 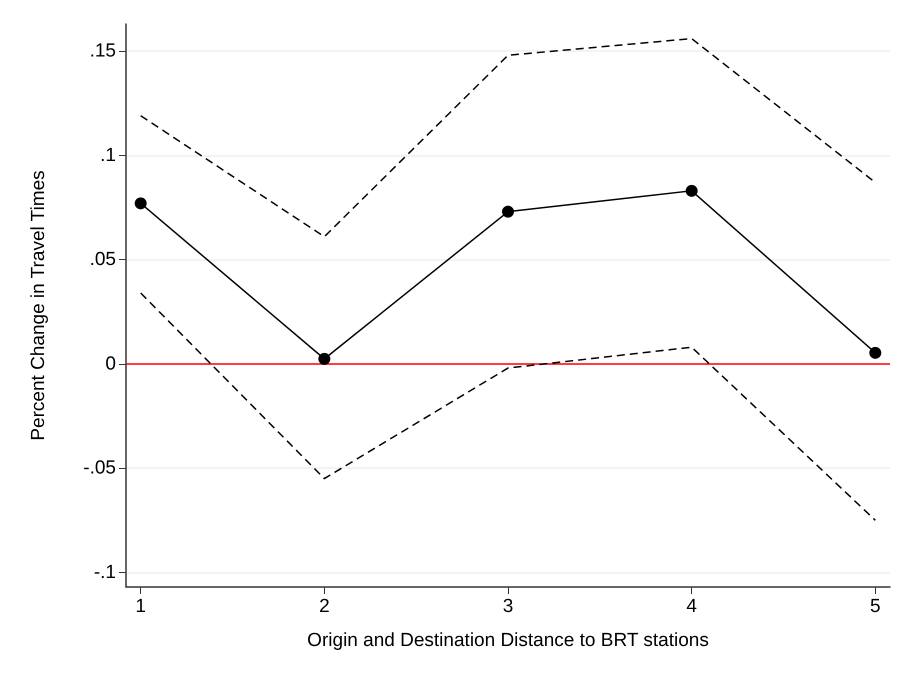 I want to click on x-tick-label: 2, so click(x=324, y=606).